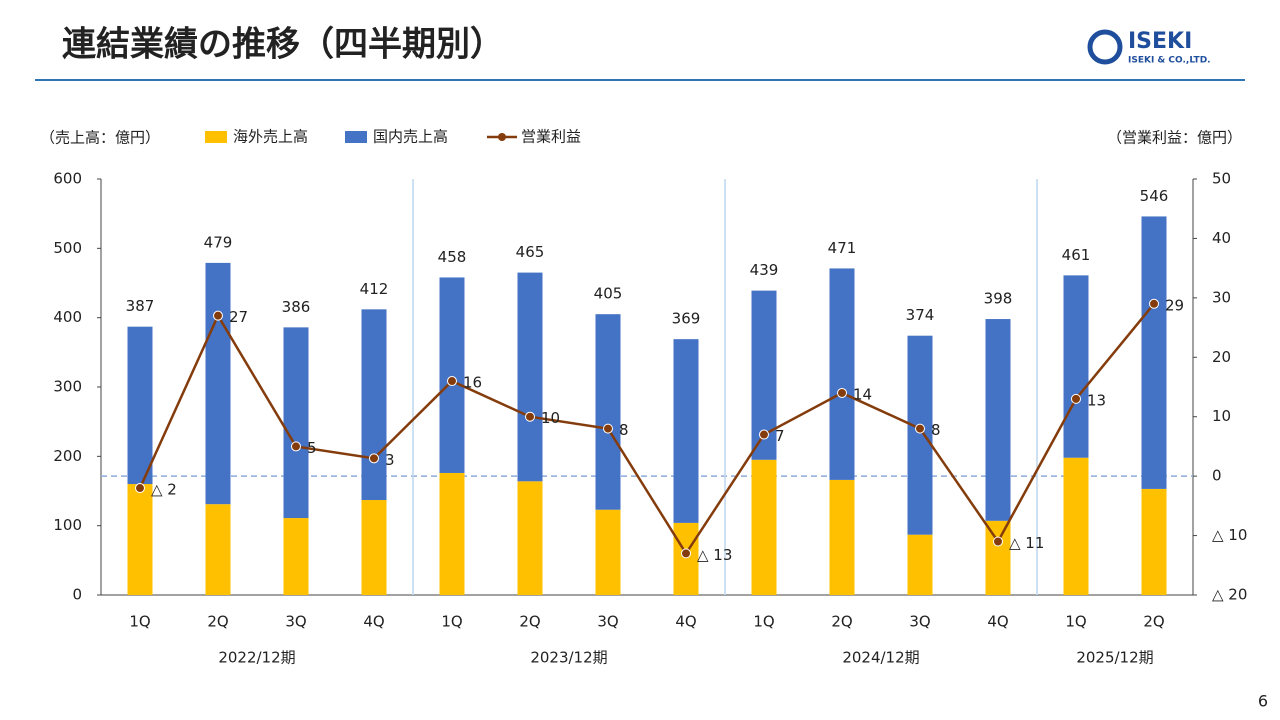 The height and width of the screenshot is (720, 1280). I want to click on legend-label: 海外売上高, so click(270, 137).